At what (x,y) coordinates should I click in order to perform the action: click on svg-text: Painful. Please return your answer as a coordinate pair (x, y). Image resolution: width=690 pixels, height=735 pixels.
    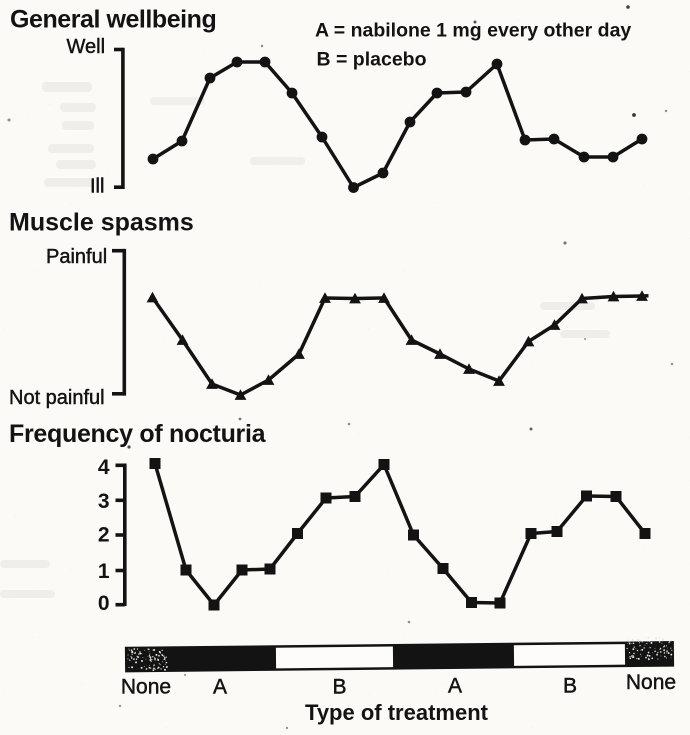
    Looking at the image, I should click on (76, 257).